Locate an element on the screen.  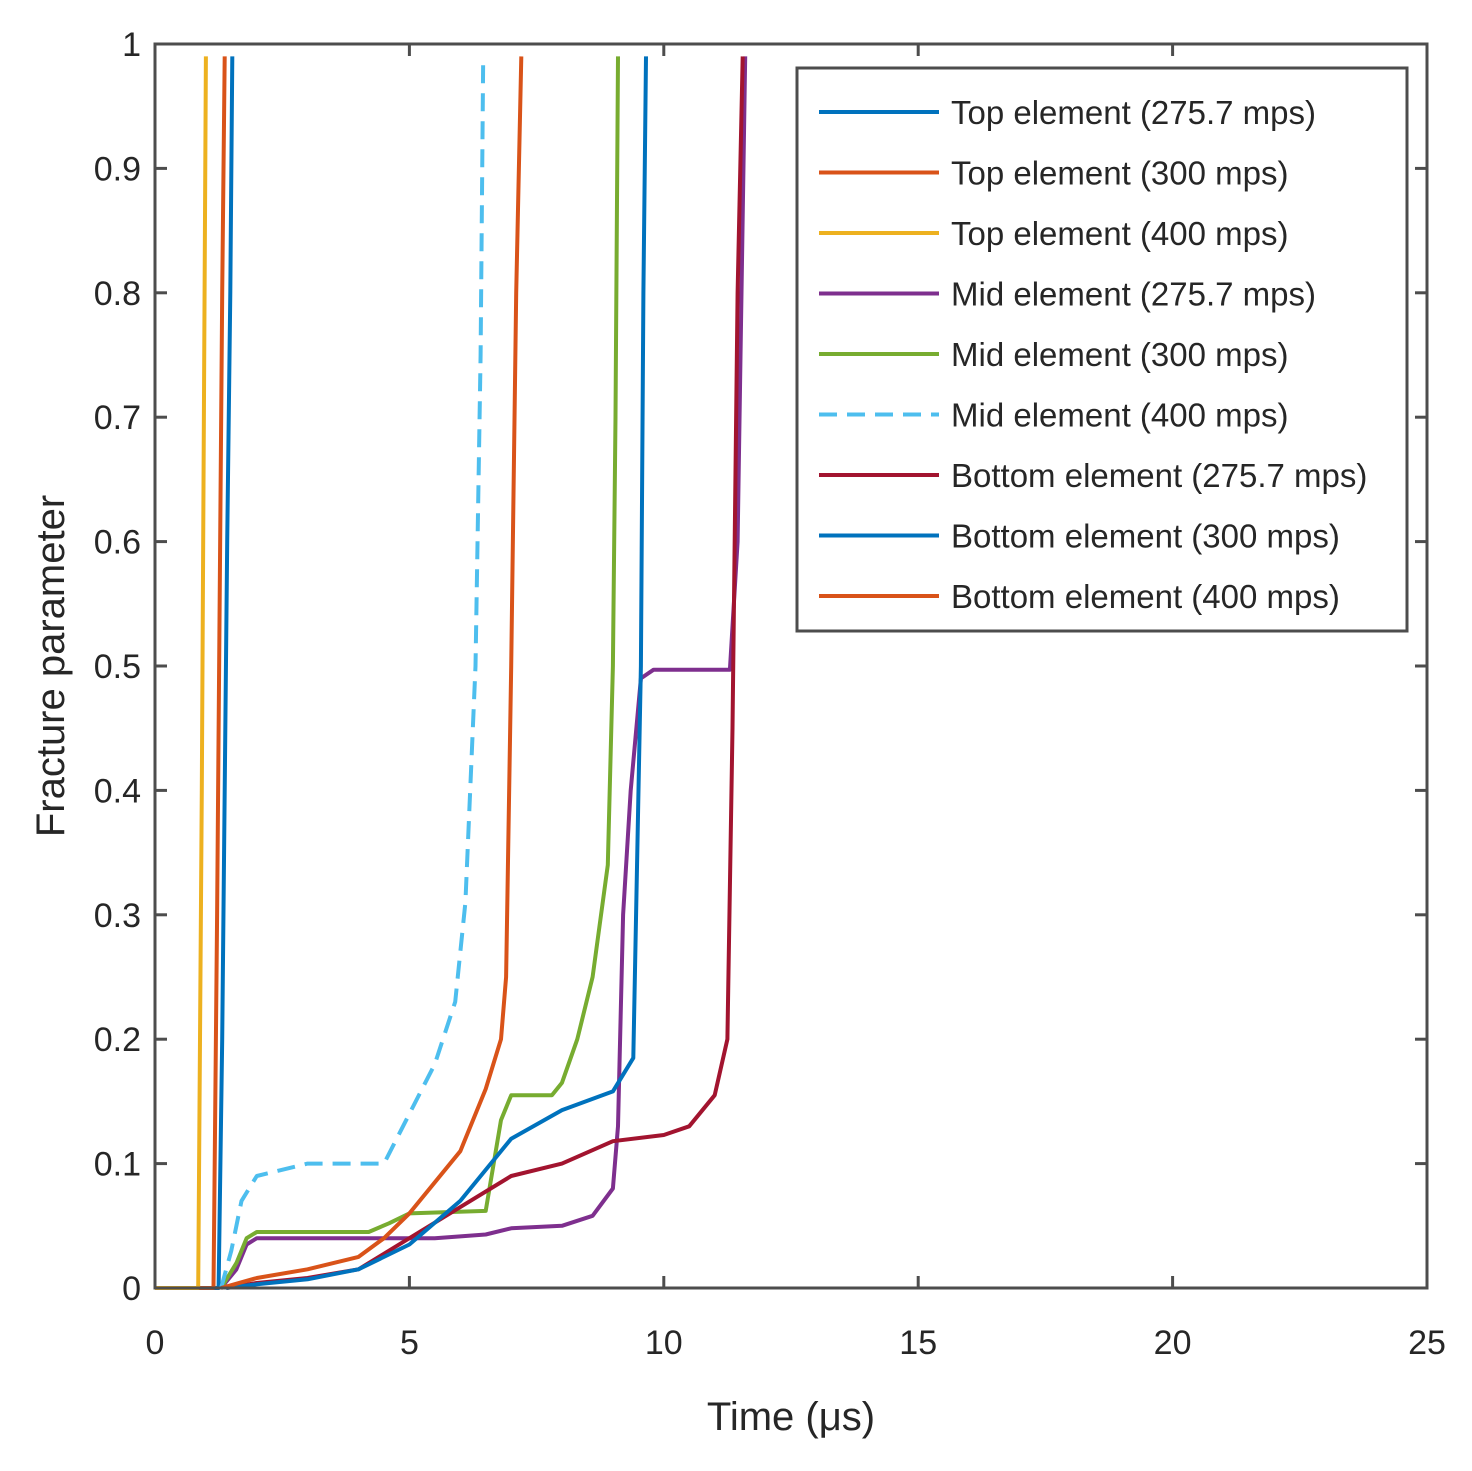
y-tick-label: 0.7 is located at coordinates (117, 418).